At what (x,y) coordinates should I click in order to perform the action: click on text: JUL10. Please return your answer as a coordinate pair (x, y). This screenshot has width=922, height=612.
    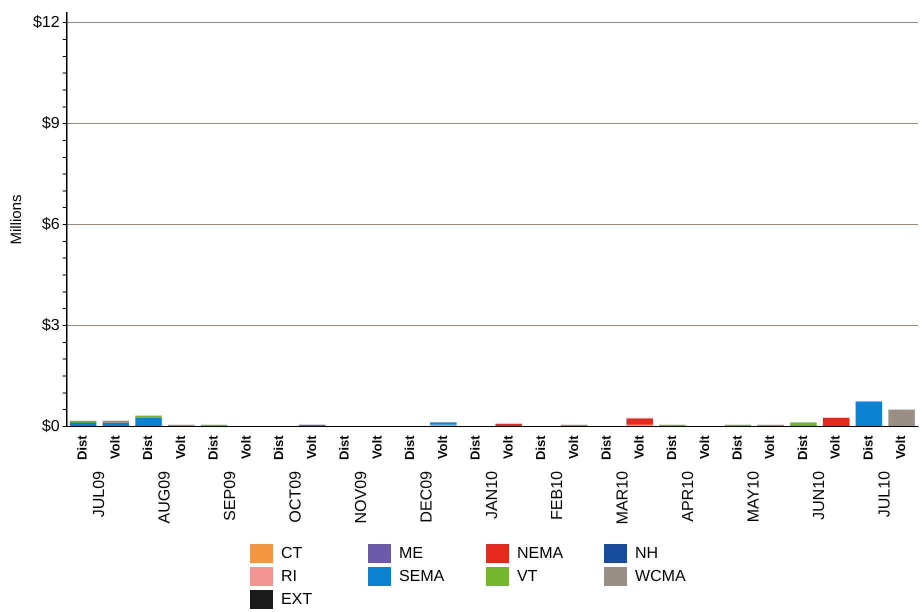
    Looking at the image, I should click on (885, 494).